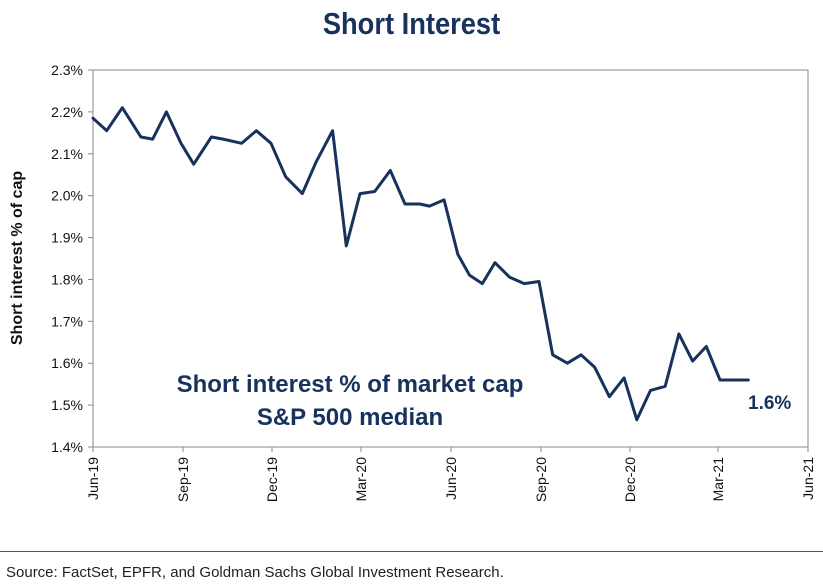 This screenshot has width=823, height=585. What do you see at coordinates (67, 447) in the screenshot?
I see `y-tick-label: 1.4%` at bounding box center [67, 447].